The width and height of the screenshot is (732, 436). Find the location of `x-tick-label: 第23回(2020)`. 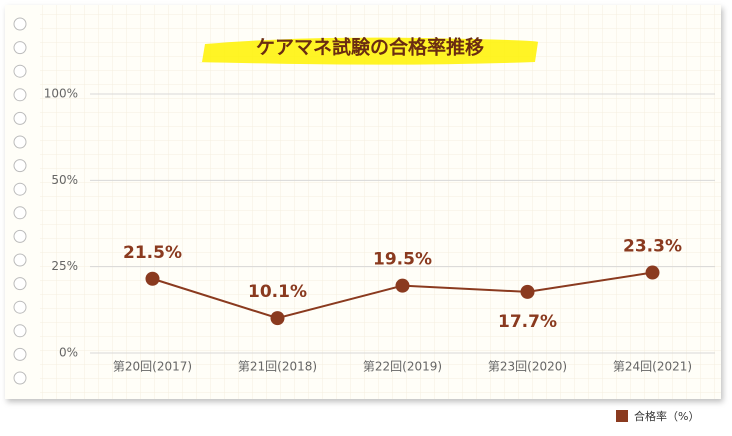

x-tick-label: 第23回(2020) is located at coordinates (527, 367).